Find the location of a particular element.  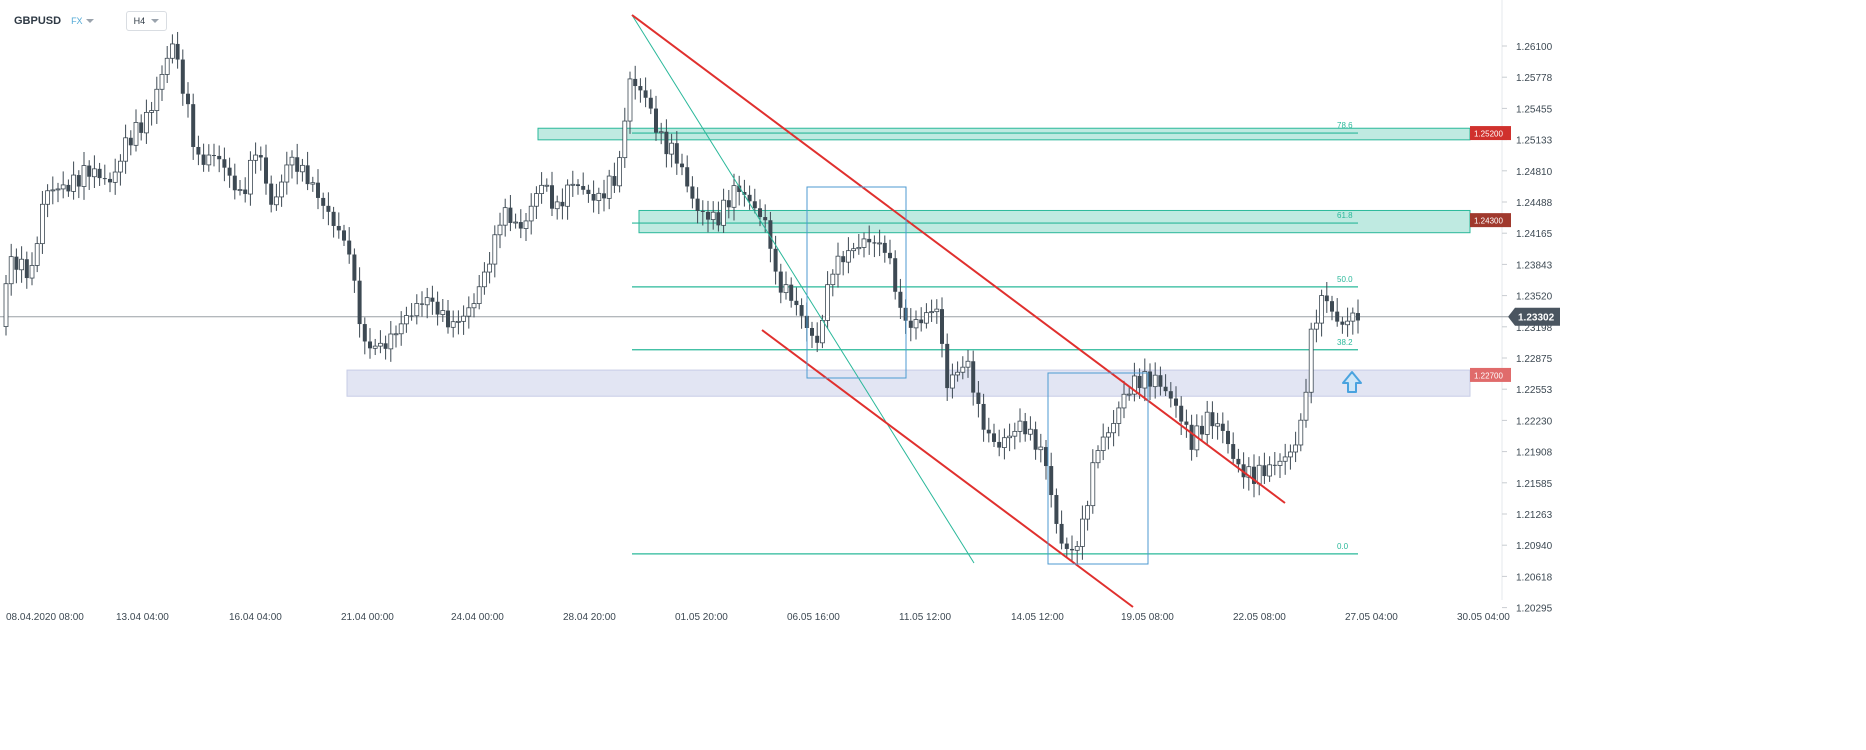

exchange-selector: FX is located at coordinates (82, 21).